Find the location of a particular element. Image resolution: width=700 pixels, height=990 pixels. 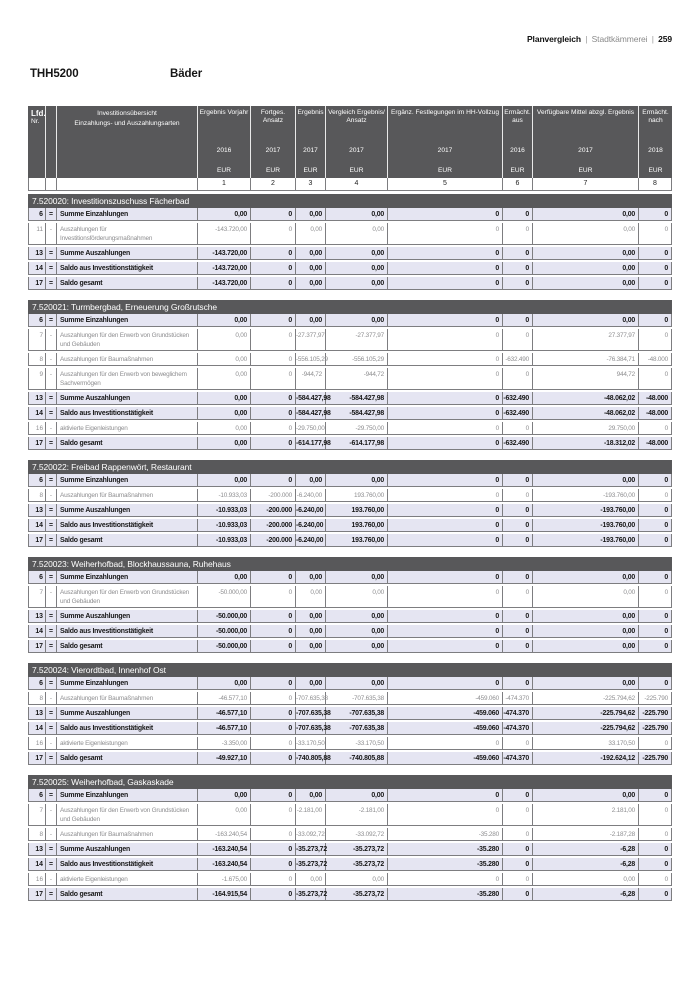

operator-header-spacer is located at coordinates (51, 142).